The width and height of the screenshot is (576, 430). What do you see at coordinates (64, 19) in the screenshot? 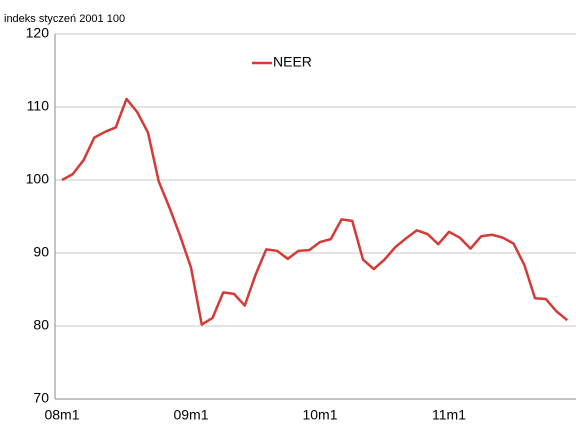
I see `chart-subtitle: indeks styczeń 2001 100` at bounding box center [64, 19].